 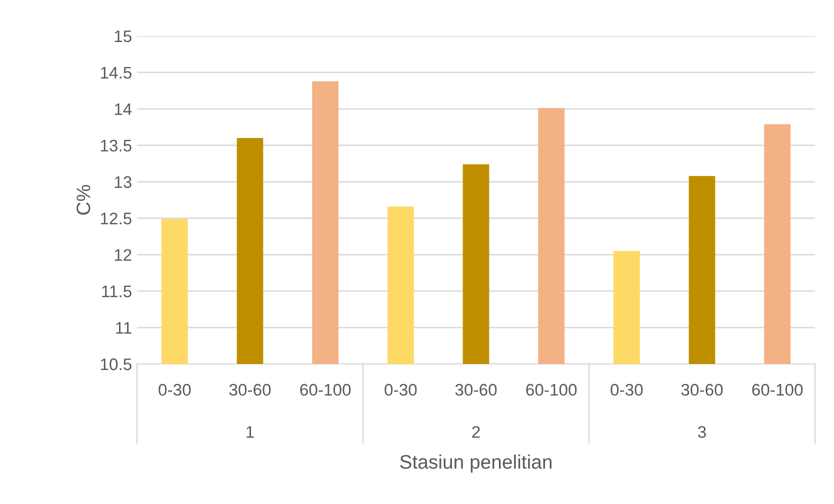 What do you see at coordinates (250, 432) in the screenshot?
I see `text: 1` at bounding box center [250, 432].